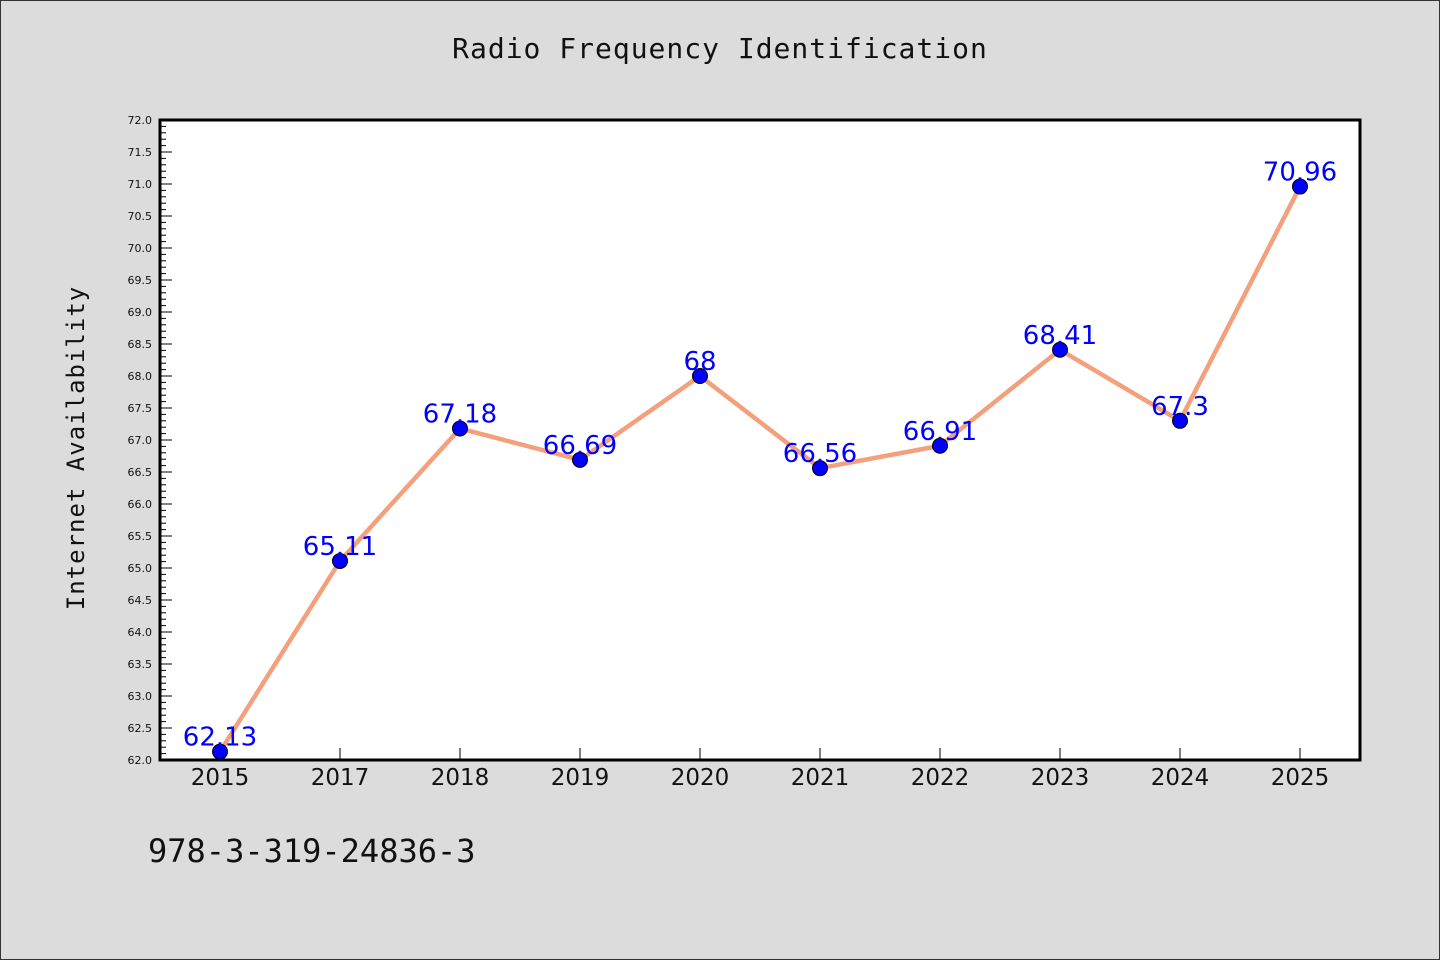  What do you see at coordinates (140, 408) in the screenshot?
I see `y-tick-label: 67.5` at bounding box center [140, 408].